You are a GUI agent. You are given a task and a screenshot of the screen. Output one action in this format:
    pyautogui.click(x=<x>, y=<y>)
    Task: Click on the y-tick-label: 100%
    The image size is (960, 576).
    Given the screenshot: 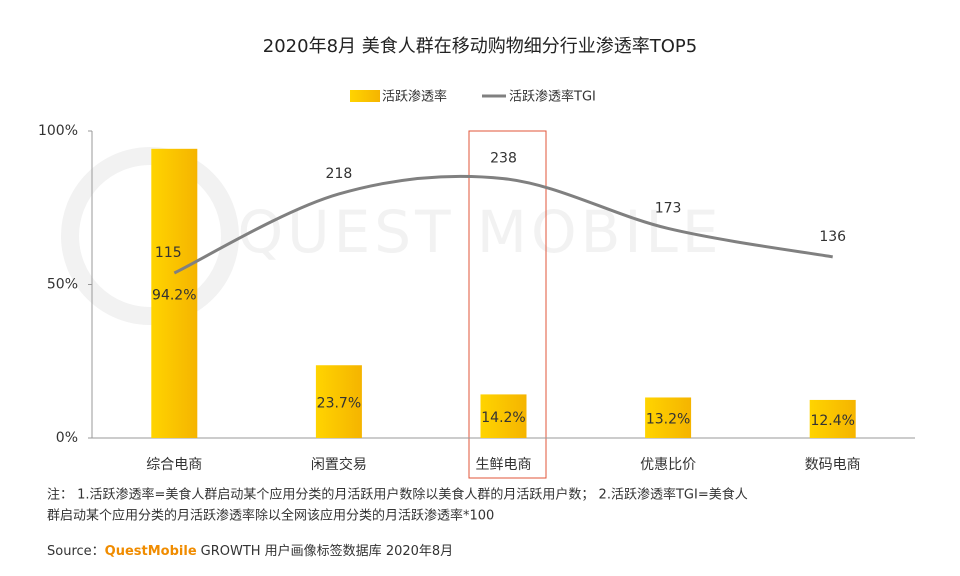 What is the action you would take?
    pyautogui.click(x=58, y=131)
    